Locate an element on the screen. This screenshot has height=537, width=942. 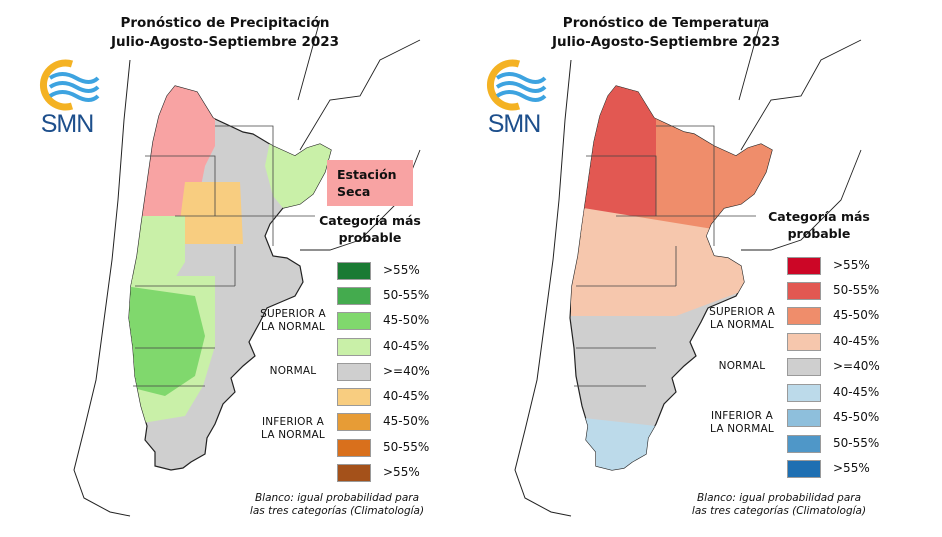
patagonia-green-strong is located at coordinates (167, 341).